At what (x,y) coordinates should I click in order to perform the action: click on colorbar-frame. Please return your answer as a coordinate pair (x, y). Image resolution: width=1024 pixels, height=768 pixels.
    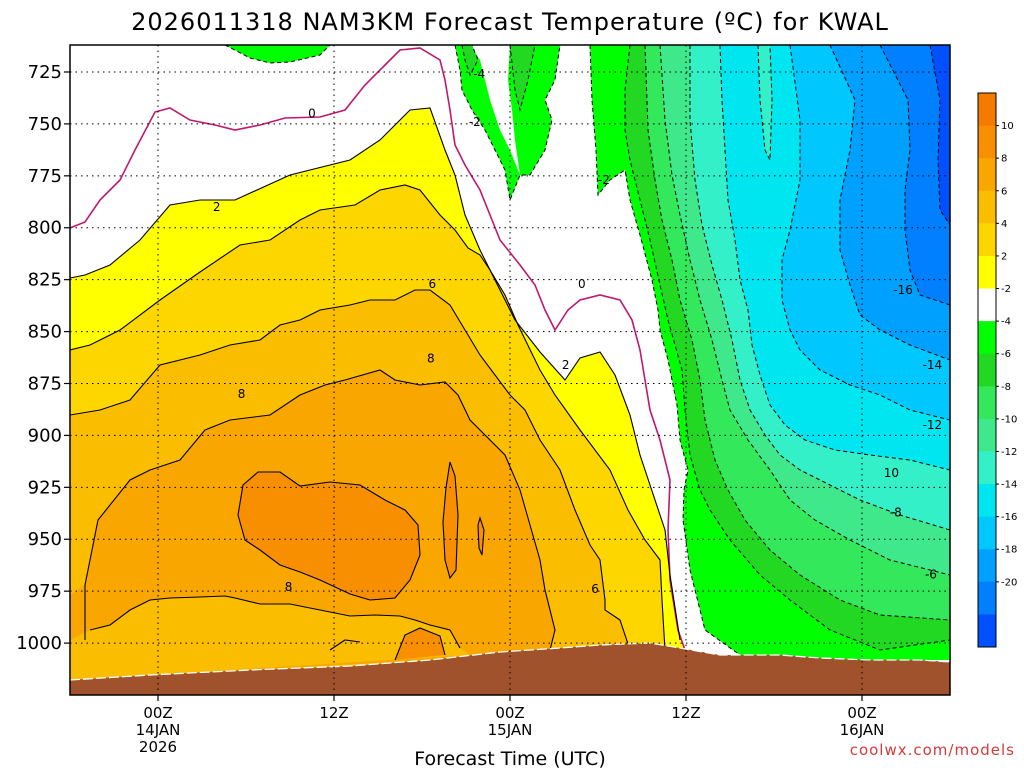
    Looking at the image, I should click on (987, 370).